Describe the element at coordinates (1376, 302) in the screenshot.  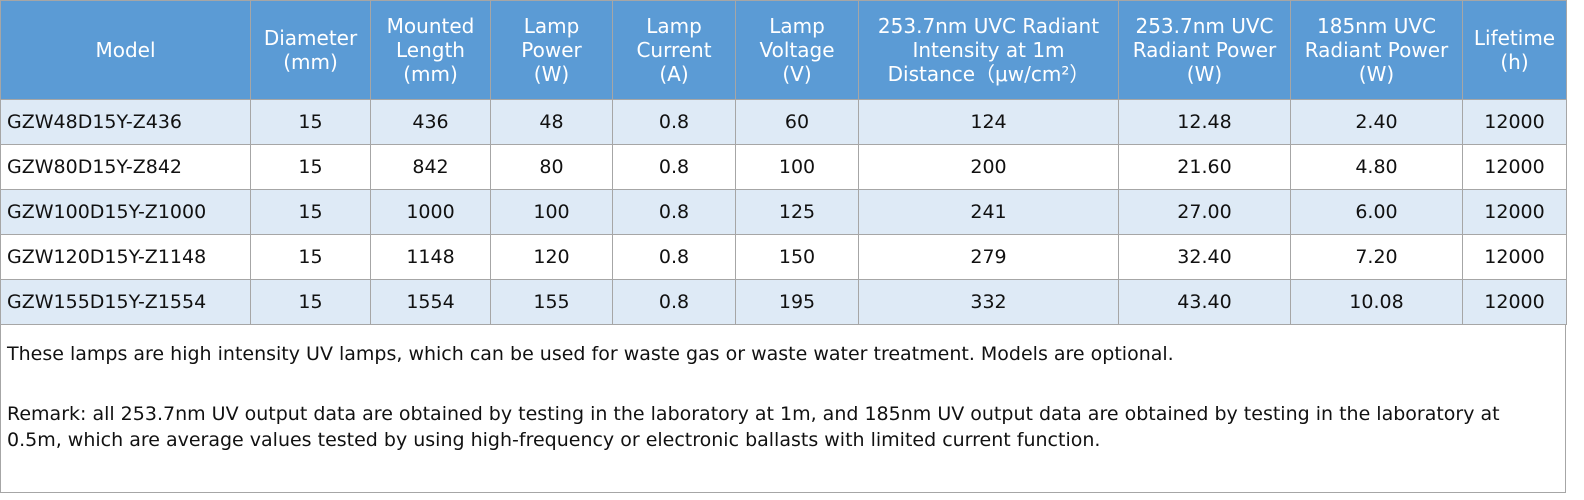
I see `data-cell: 10.08` at that location.